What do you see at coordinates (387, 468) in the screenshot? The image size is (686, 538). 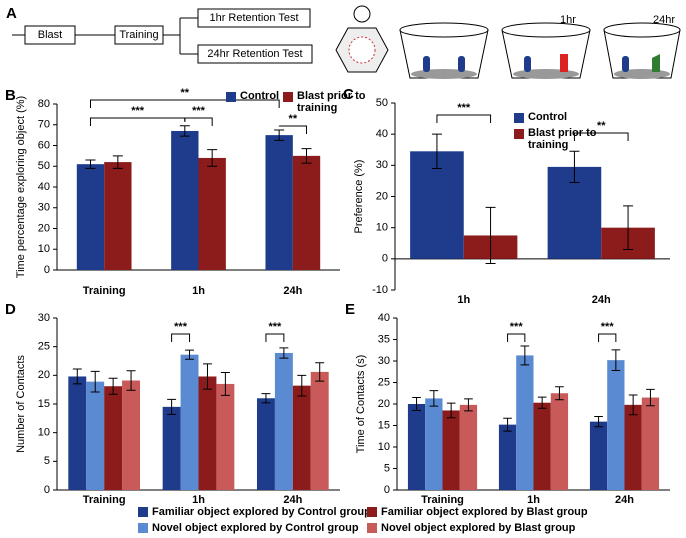 I see `y-tick-label: 5` at bounding box center [387, 468].